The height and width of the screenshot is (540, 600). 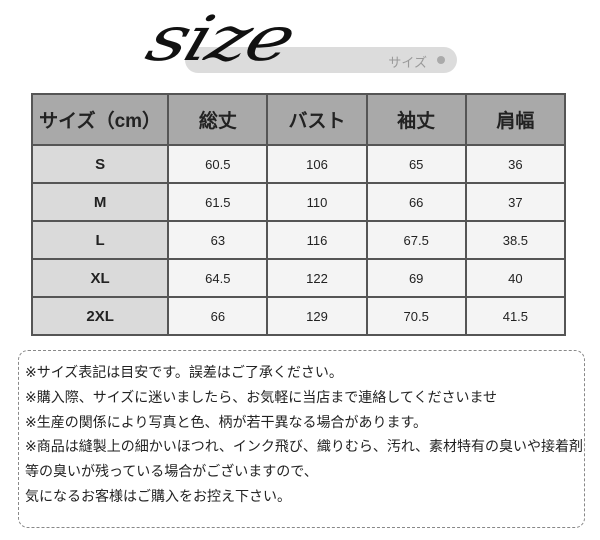 What do you see at coordinates (416, 240) in the screenshot?
I see `table-cell: 67.5` at bounding box center [416, 240].